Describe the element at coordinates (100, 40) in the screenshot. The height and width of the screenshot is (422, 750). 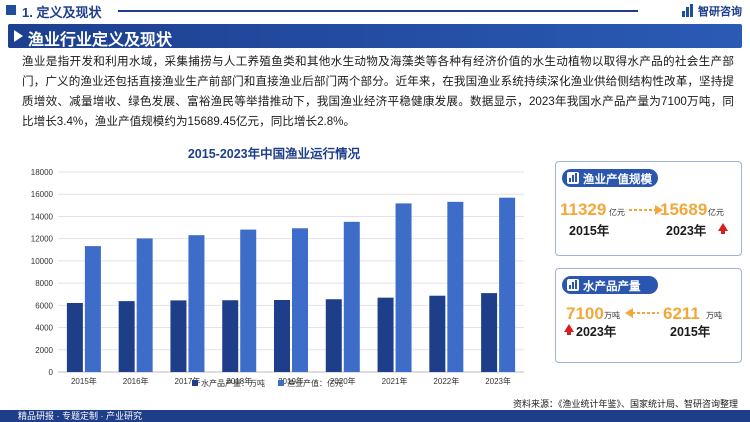
I see `page-title: 渔业行业定义及现状` at that location.